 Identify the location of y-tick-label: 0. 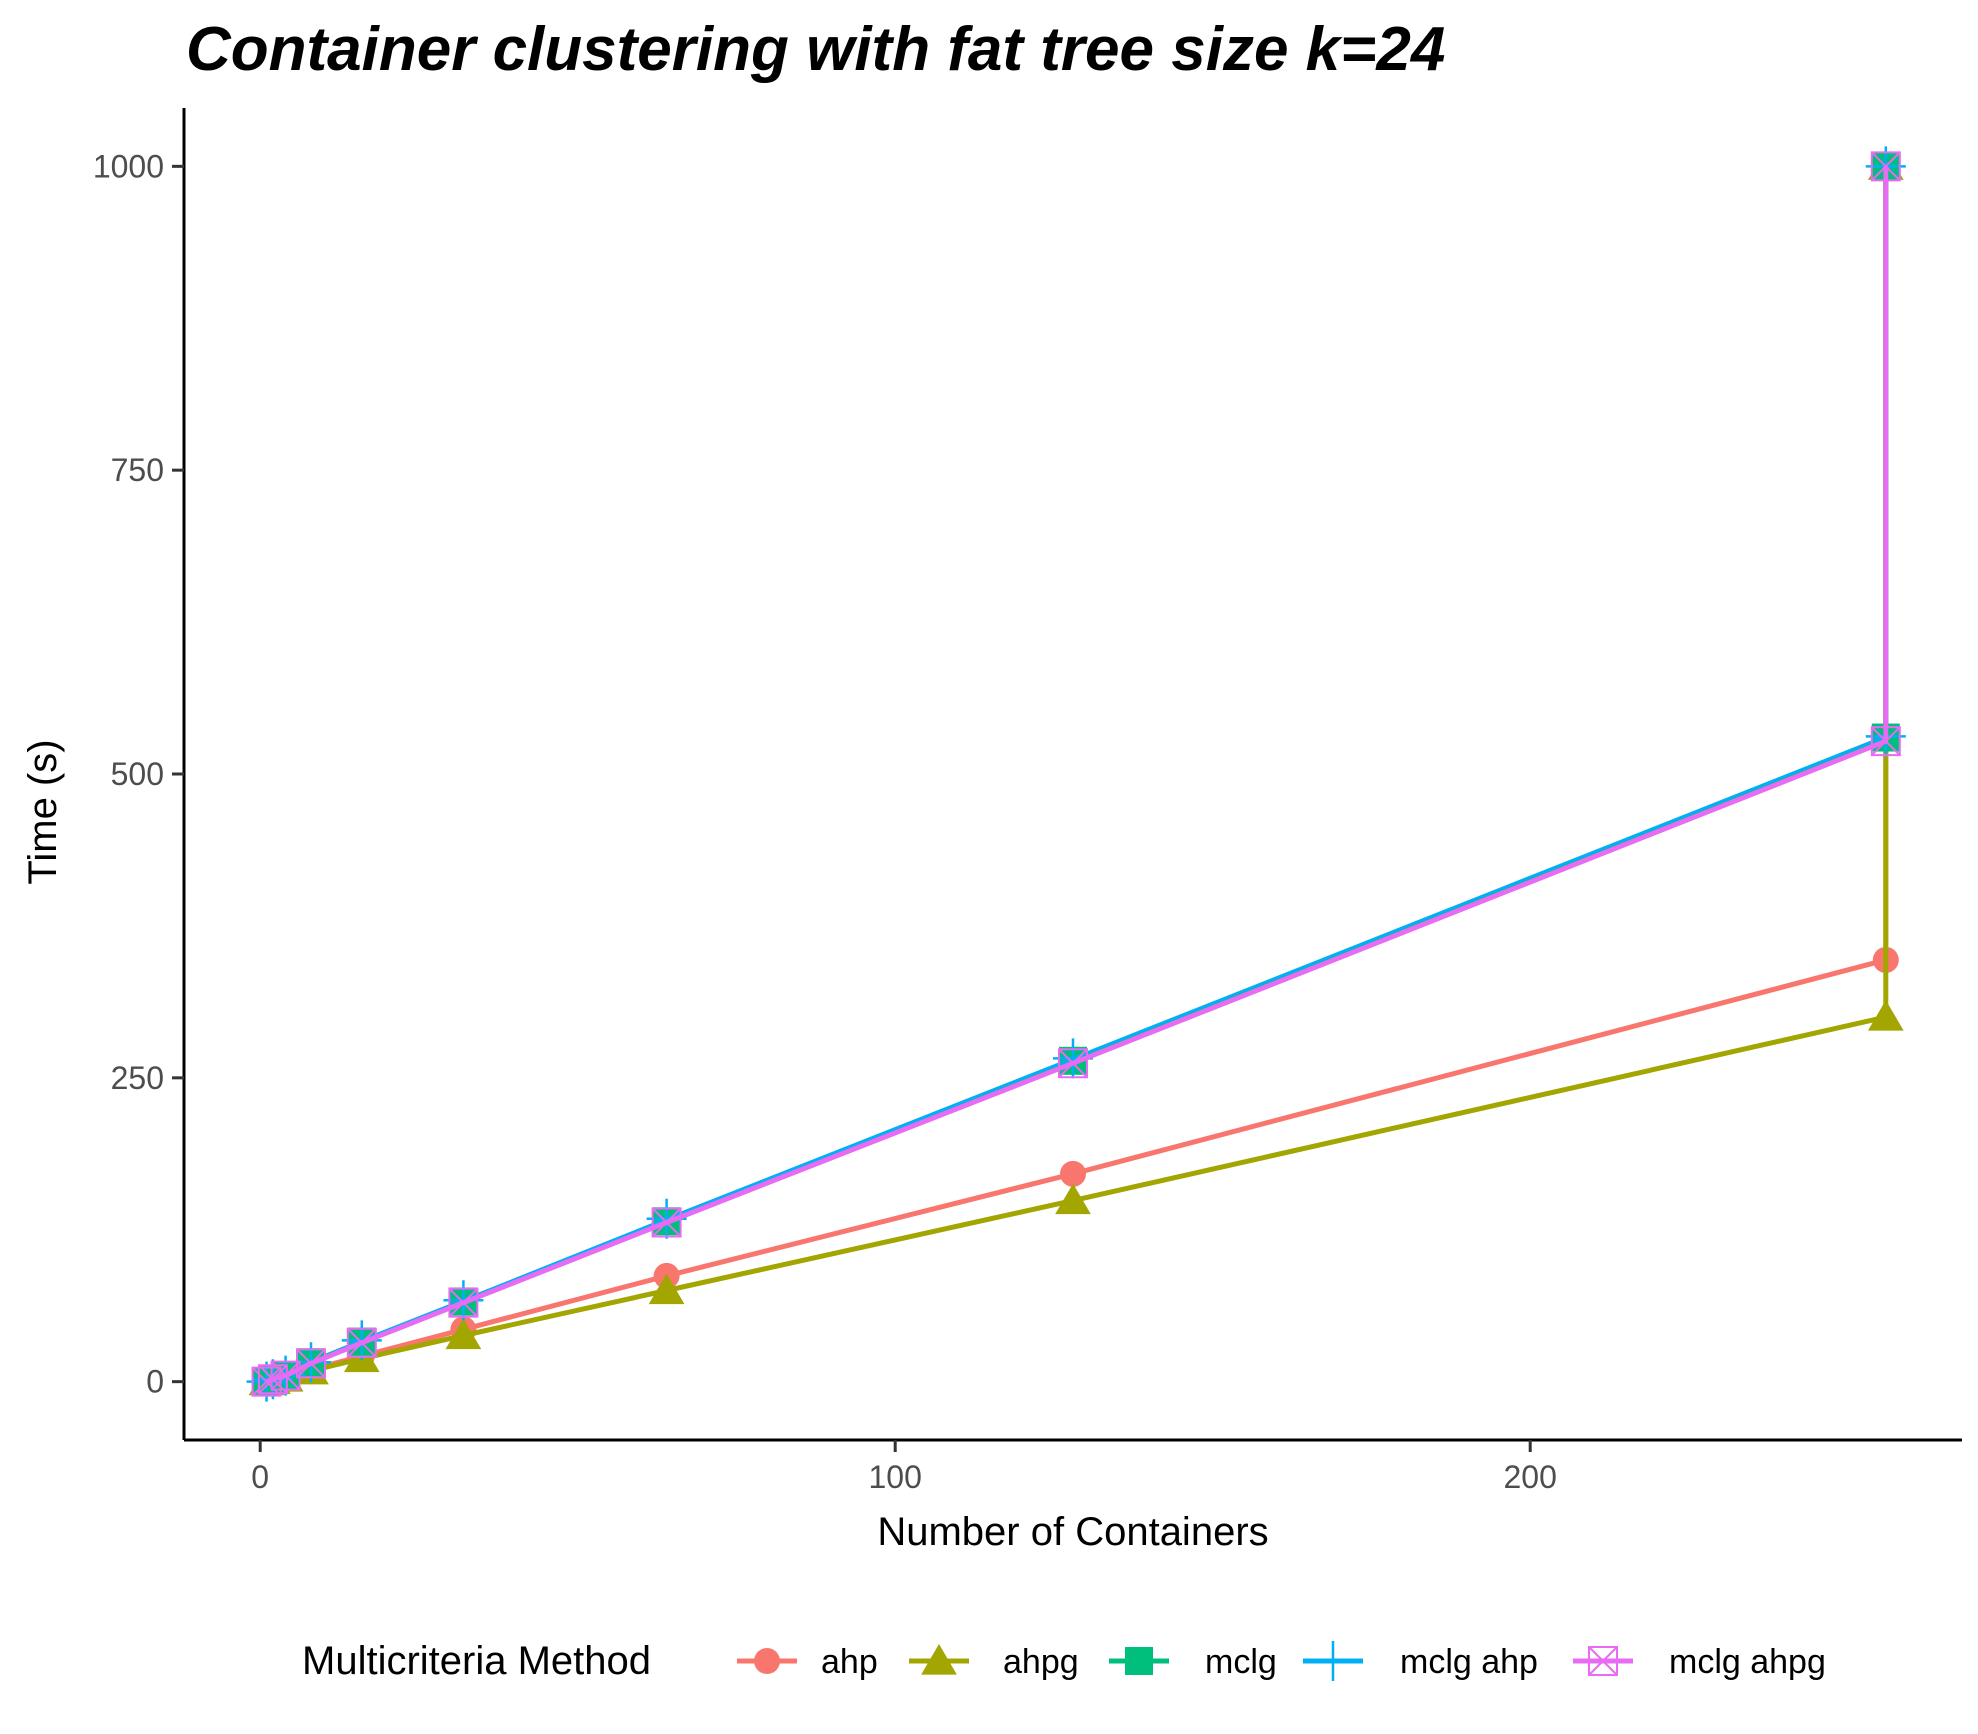
(155, 1382).